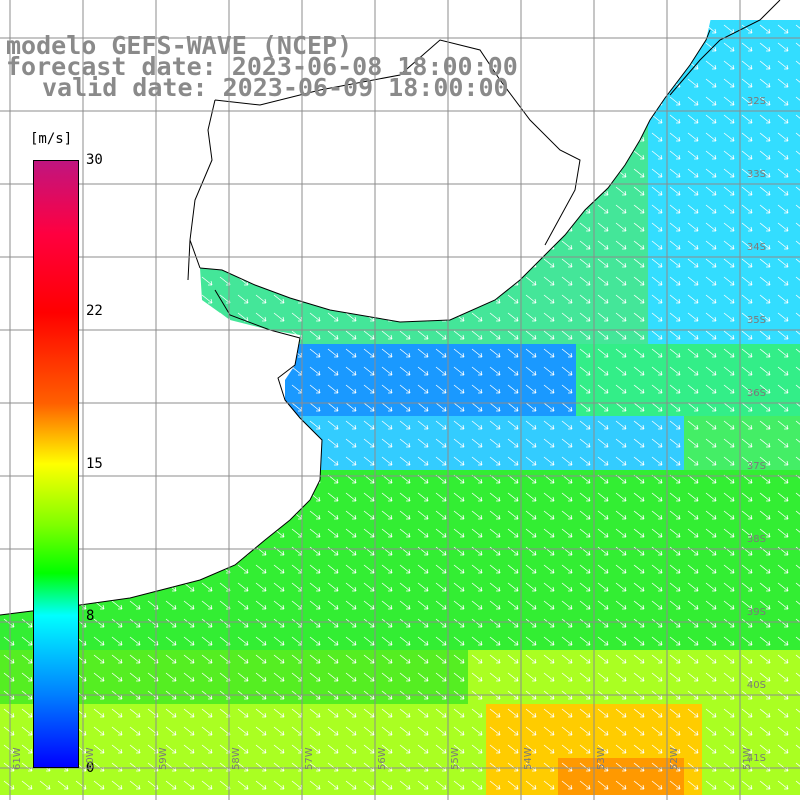 This screenshot has height=800, width=800. What do you see at coordinates (756, 101) in the screenshot?
I see `lat-label: 32S` at bounding box center [756, 101].